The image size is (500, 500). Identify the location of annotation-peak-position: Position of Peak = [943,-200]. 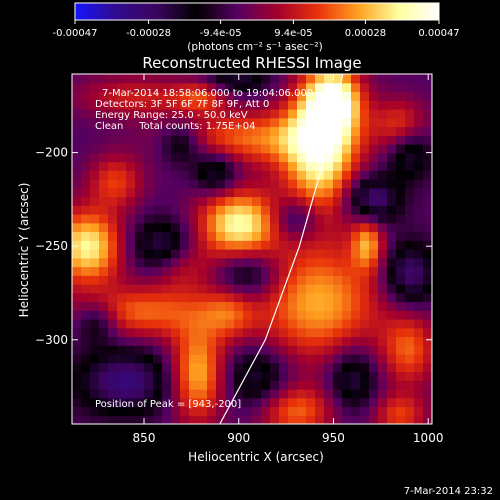
(168, 404).